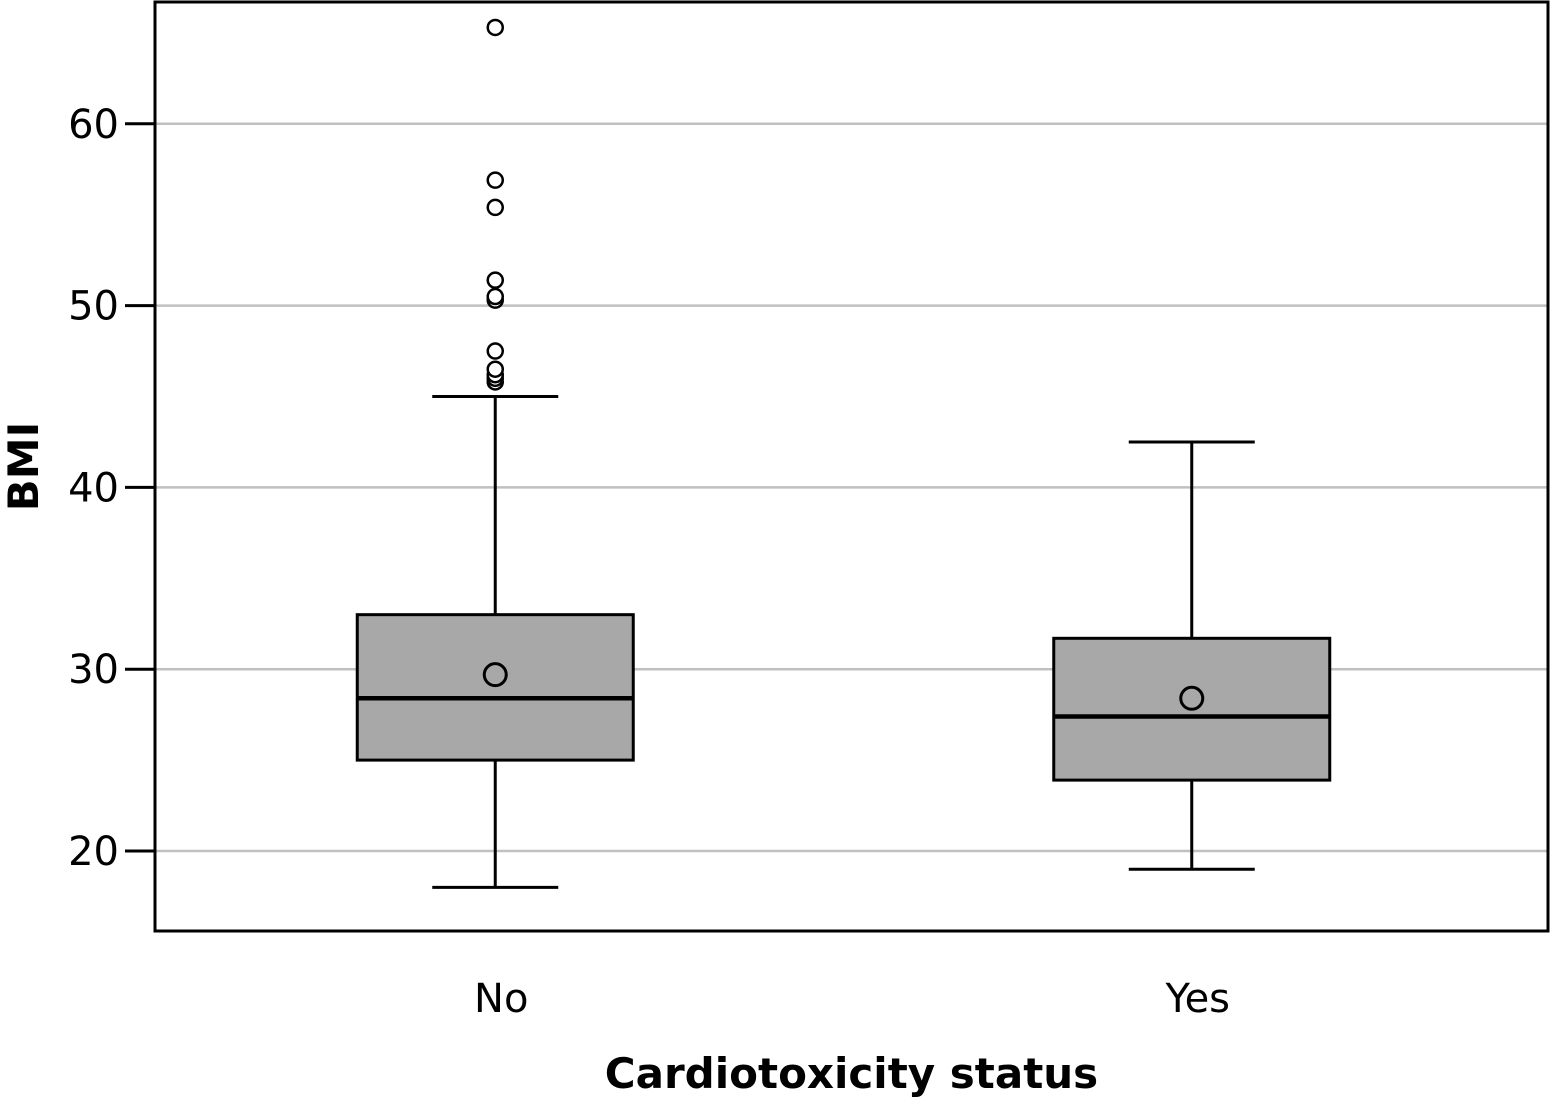 The width and height of the screenshot is (1550, 1103). What do you see at coordinates (93, 670) in the screenshot?
I see `y-tick-label-30: 30` at bounding box center [93, 670].